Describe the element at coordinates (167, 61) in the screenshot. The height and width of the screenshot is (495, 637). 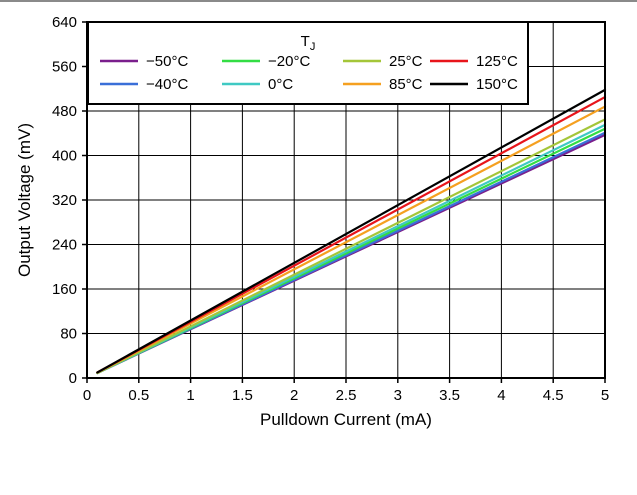
I see `legend-label: −50°C` at that location.